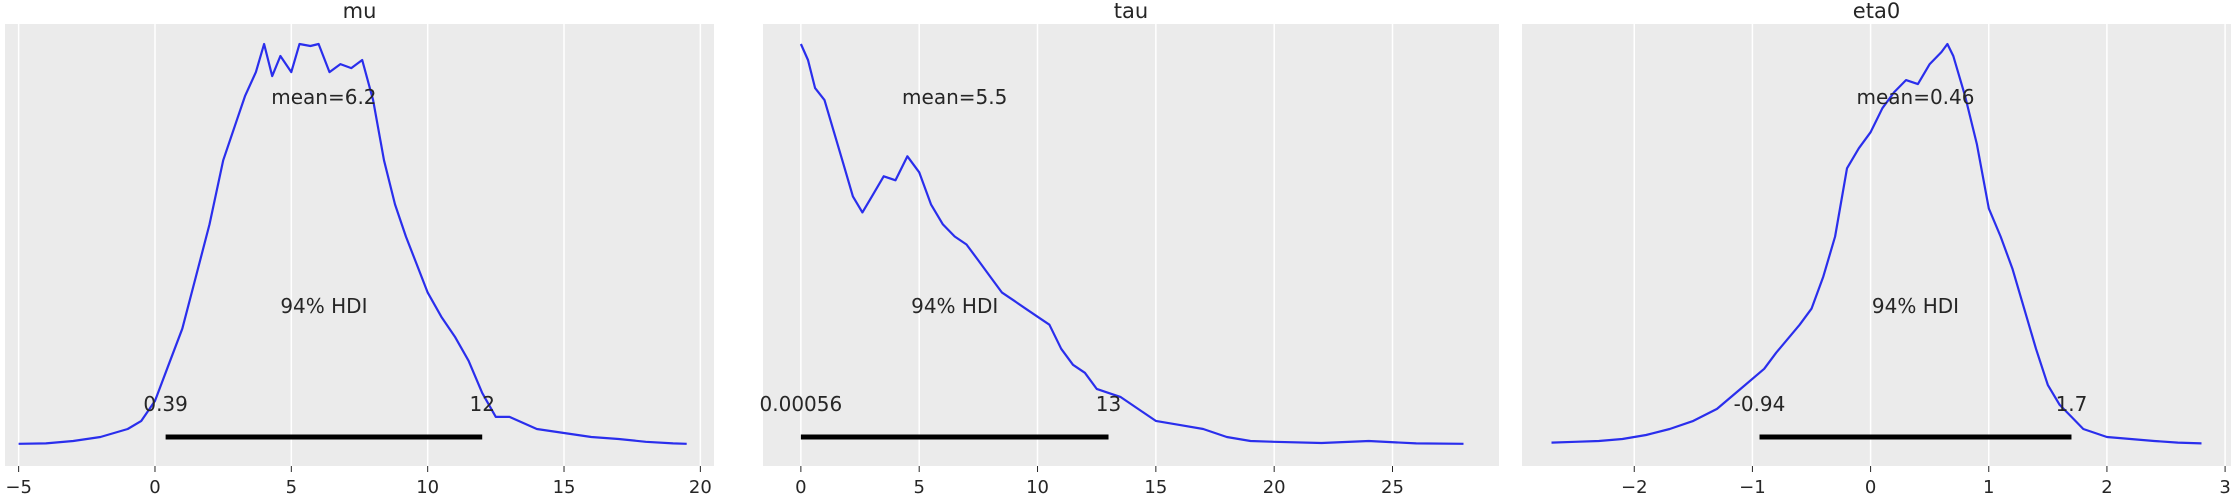 This screenshot has height=496, width=2235. What do you see at coordinates (1392, 486) in the screenshot?
I see `x-tick-label: 25` at bounding box center [1392, 486].